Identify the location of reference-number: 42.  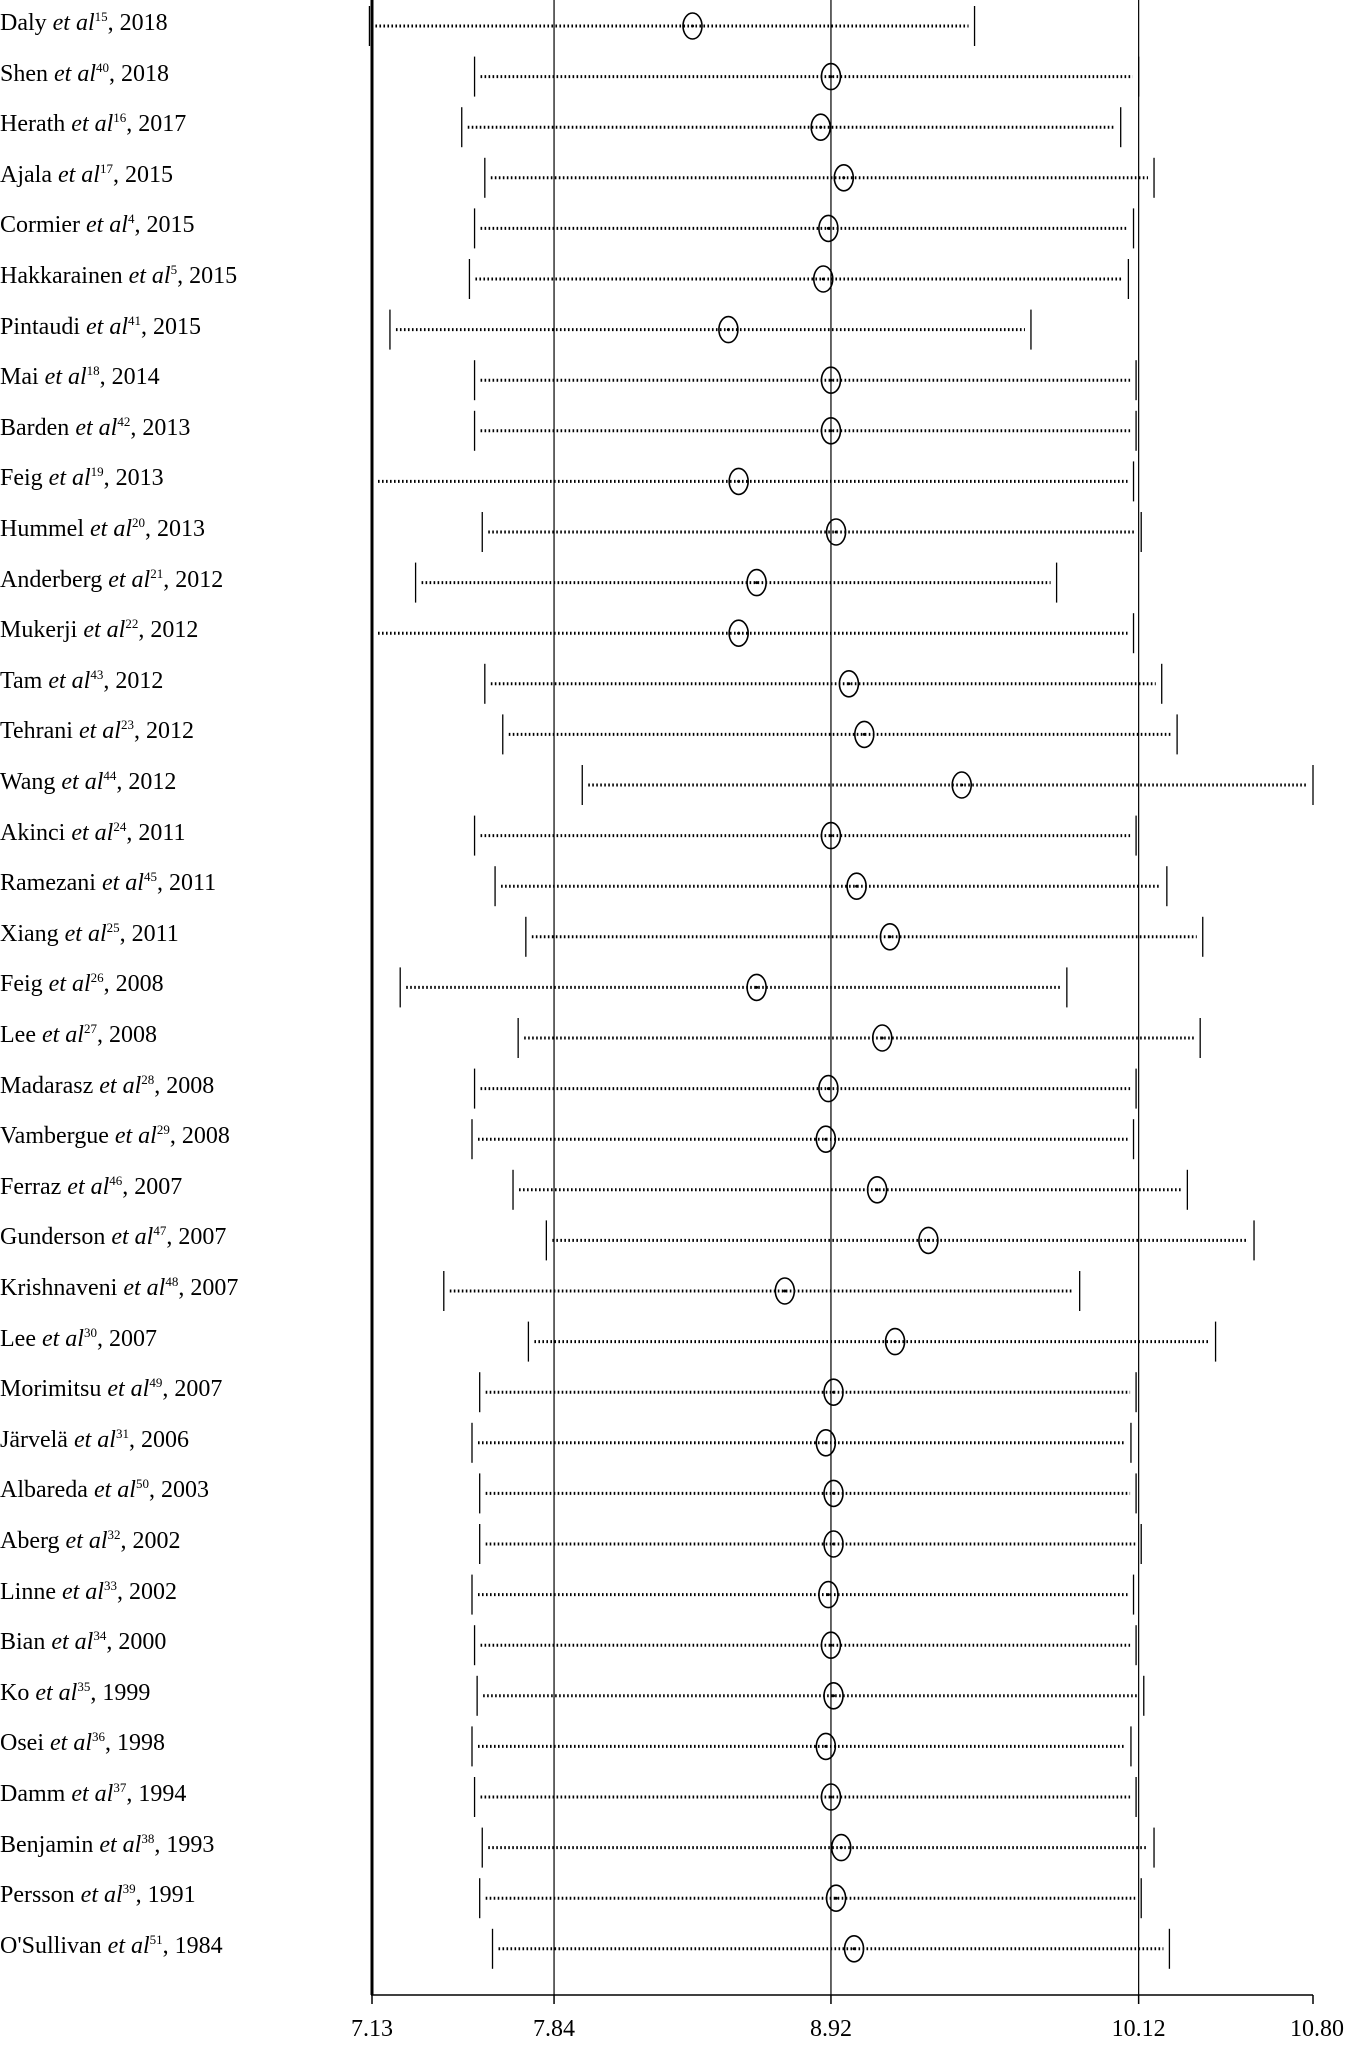
(124, 421).